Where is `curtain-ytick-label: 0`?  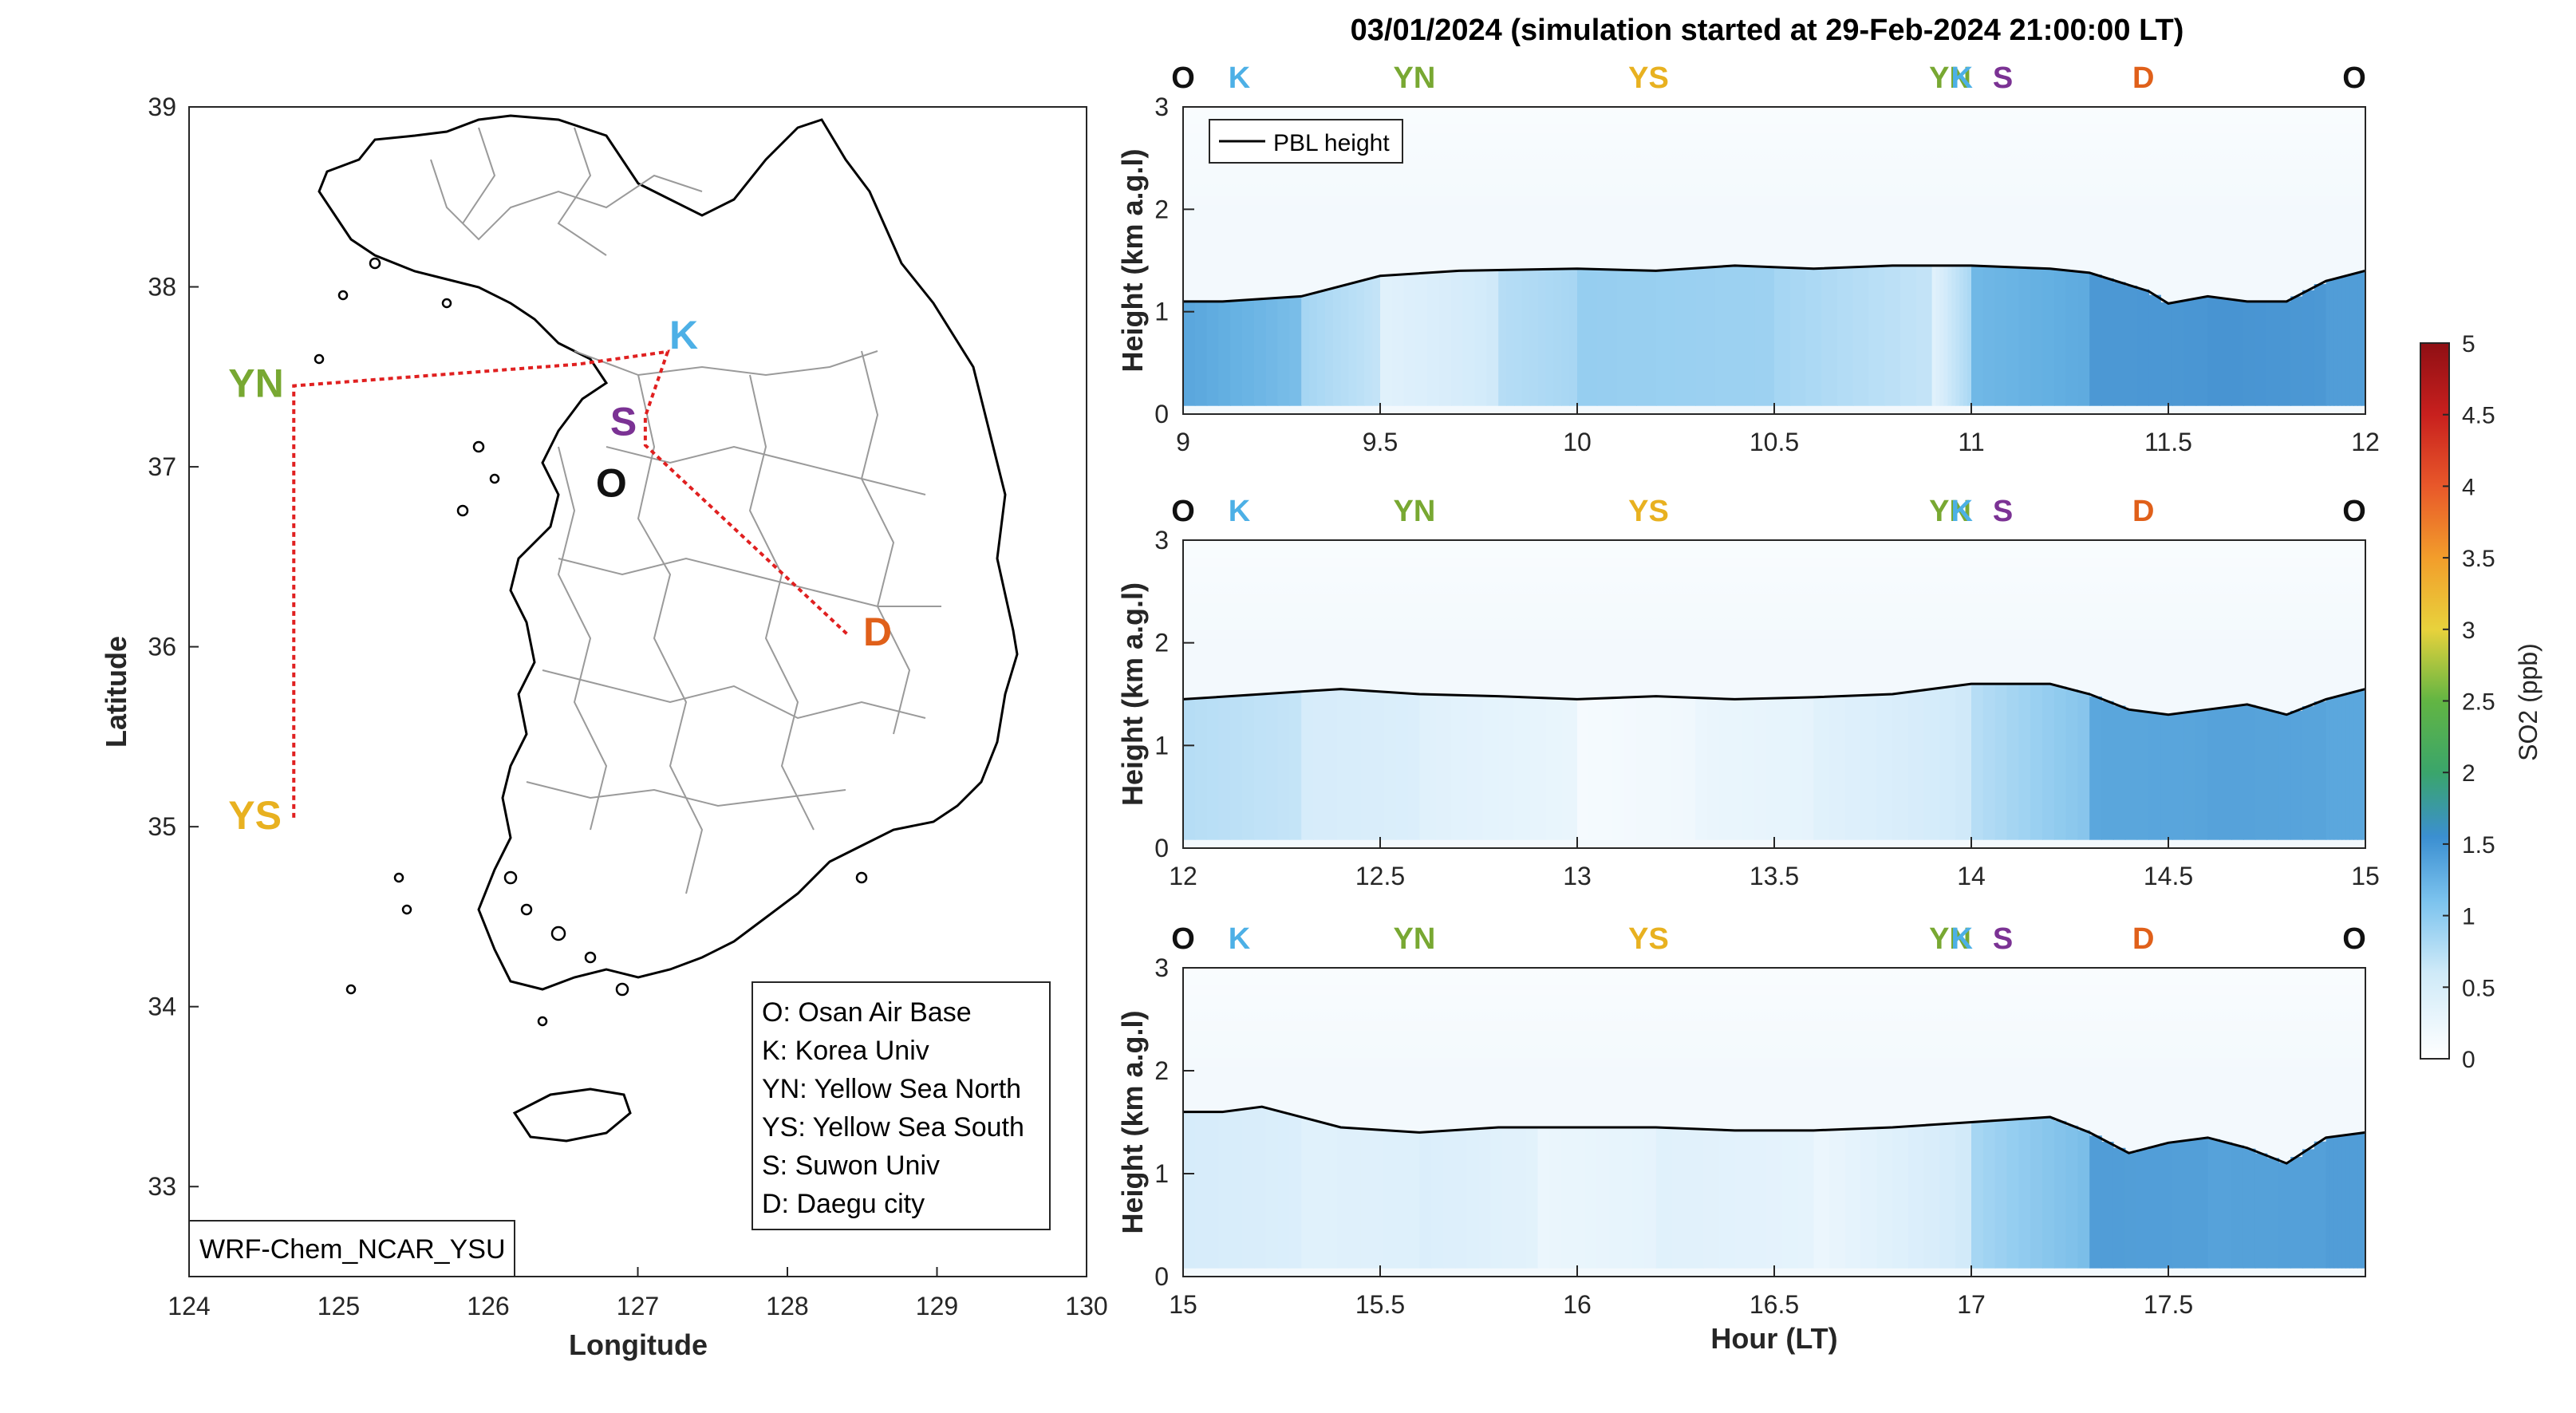
curtain-ytick-label: 0 is located at coordinates (1161, 848).